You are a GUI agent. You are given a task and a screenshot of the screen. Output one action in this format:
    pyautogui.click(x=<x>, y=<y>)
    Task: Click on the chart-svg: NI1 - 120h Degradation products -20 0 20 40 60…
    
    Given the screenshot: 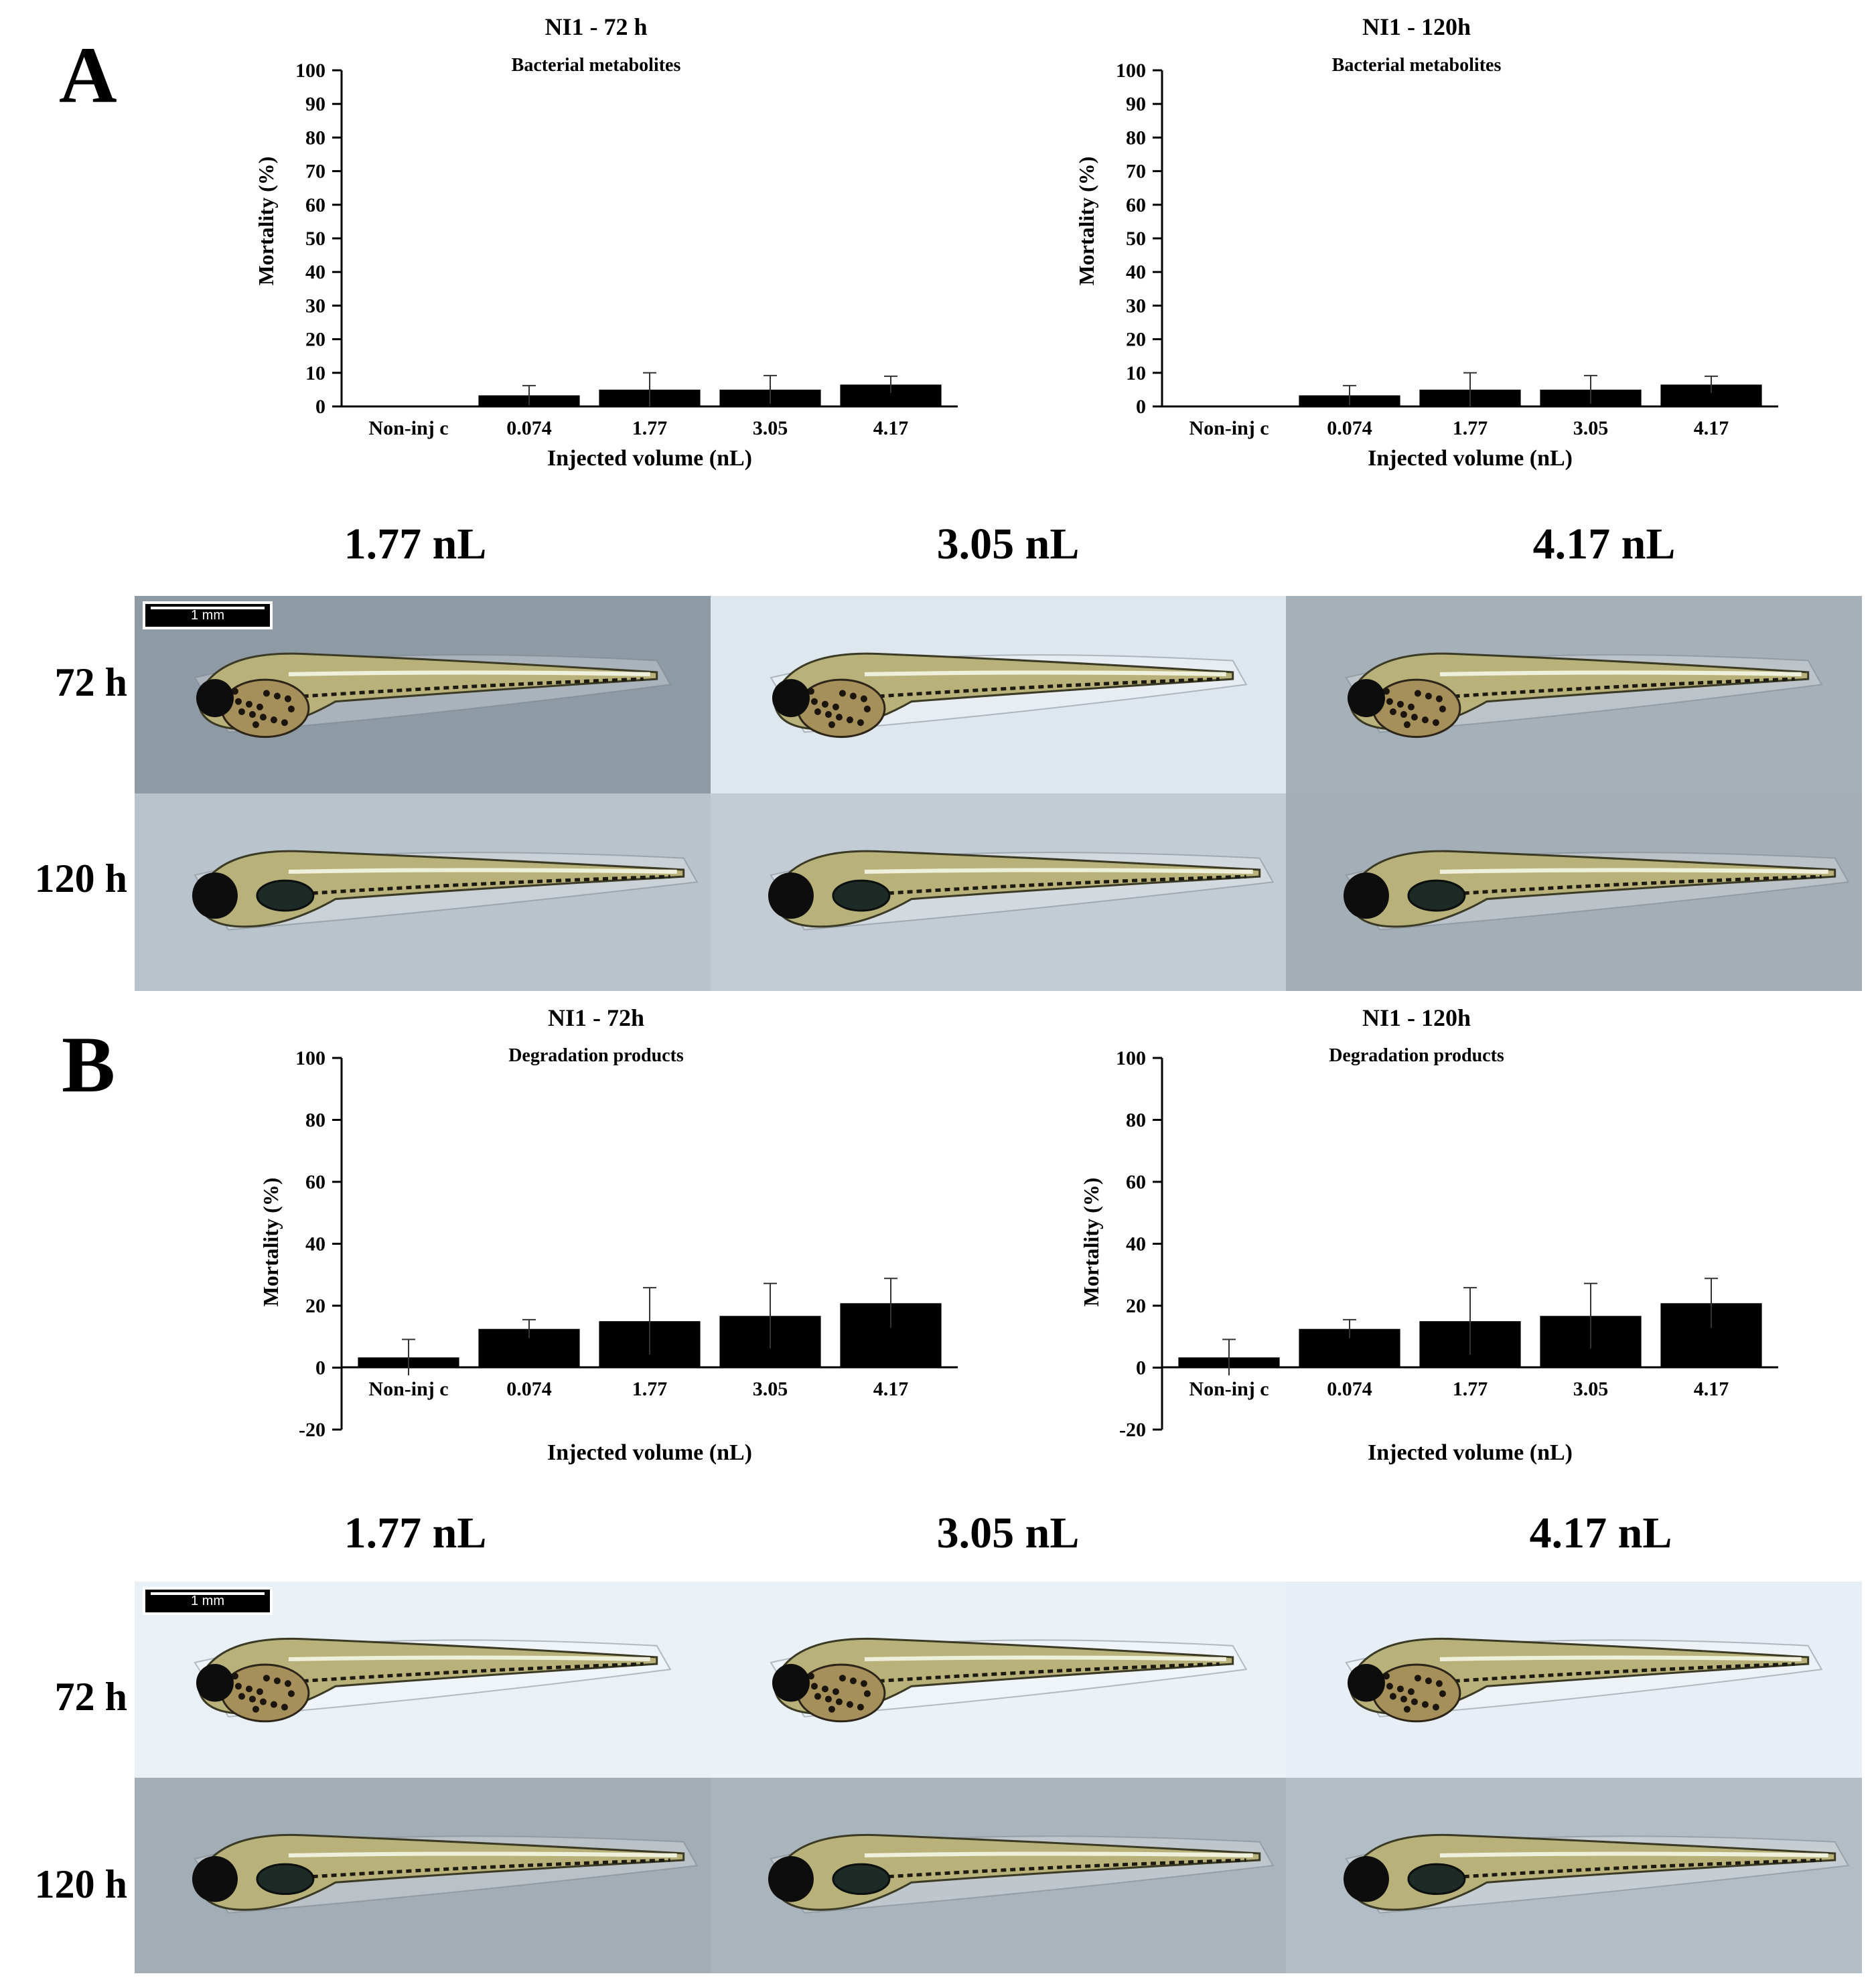 What is the action you would take?
    pyautogui.click(x=1428, y=1234)
    